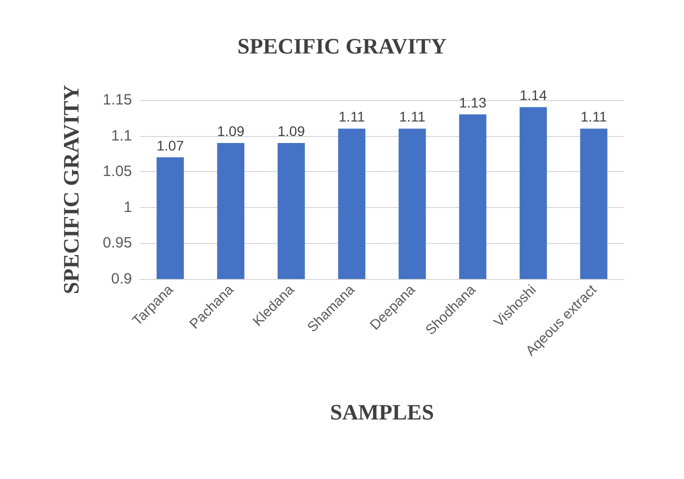 This screenshot has width=684, height=479. Describe the element at coordinates (534, 95) in the screenshot. I see `data-label: 1.14` at that location.